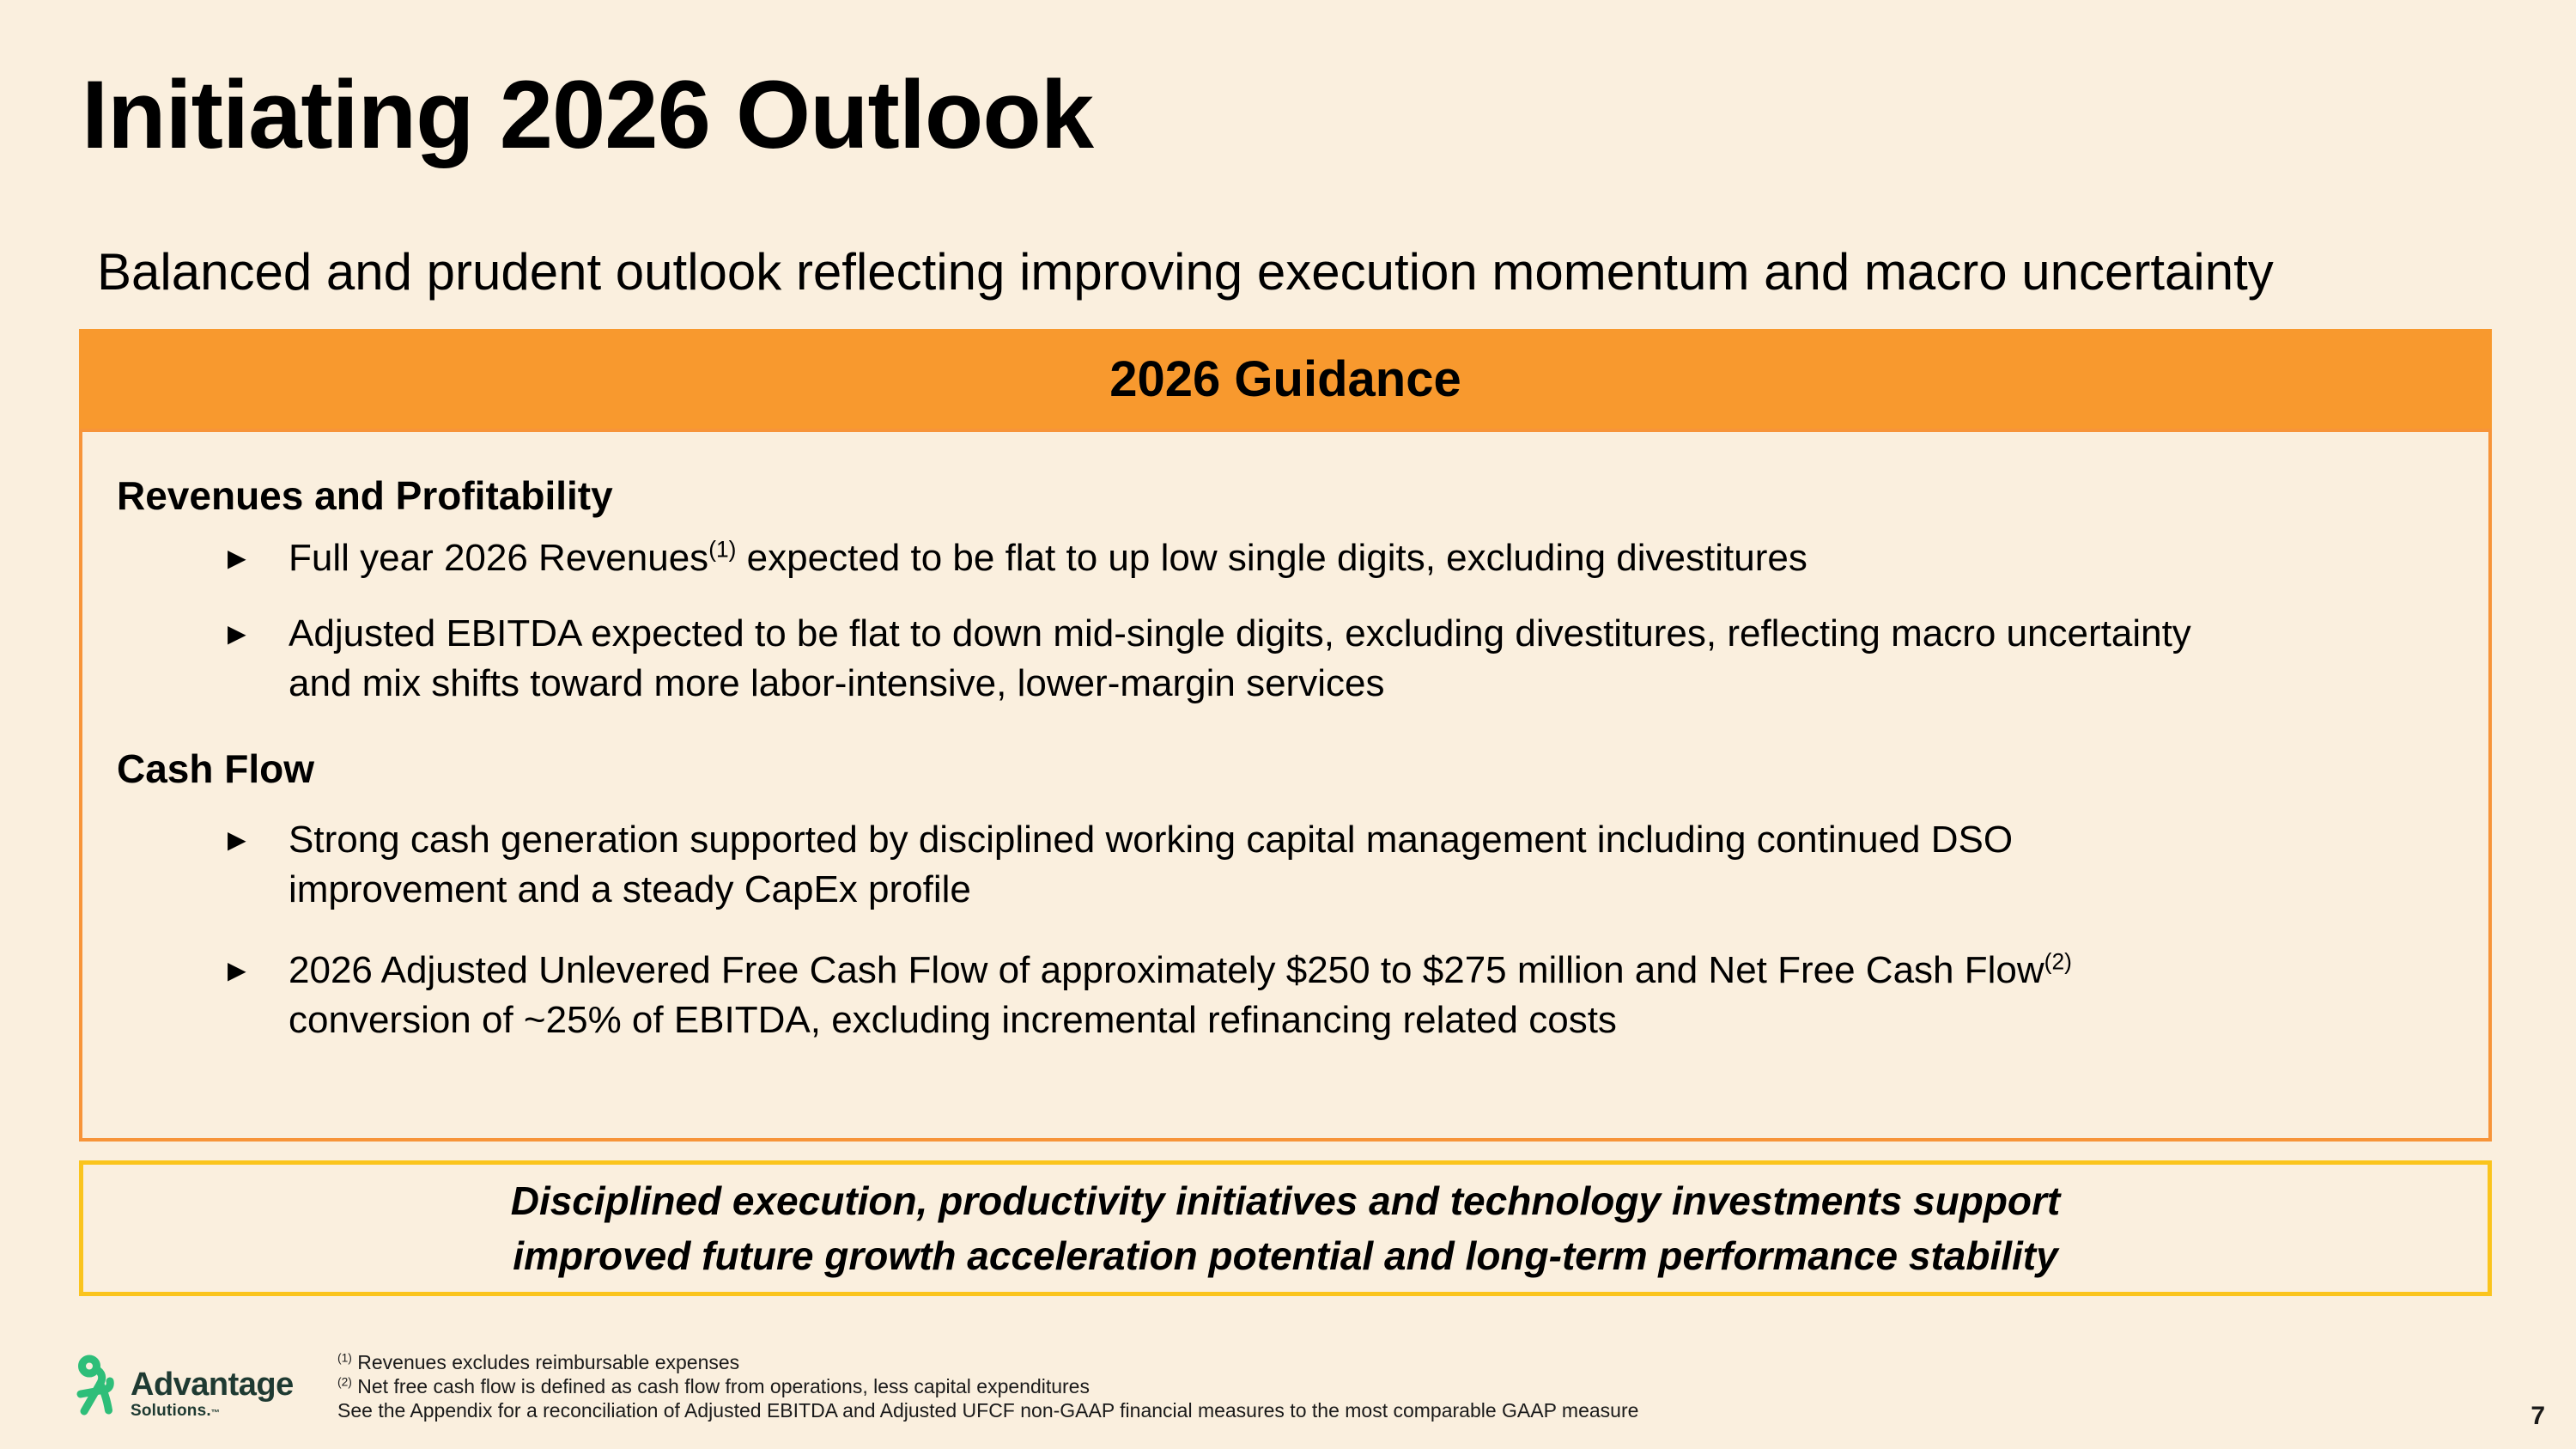 The width and height of the screenshot is (2576, 1449). Describe the element at coordinates (345, 1382) in the screenshot. I see `footnote-sup: (2)` at that location.